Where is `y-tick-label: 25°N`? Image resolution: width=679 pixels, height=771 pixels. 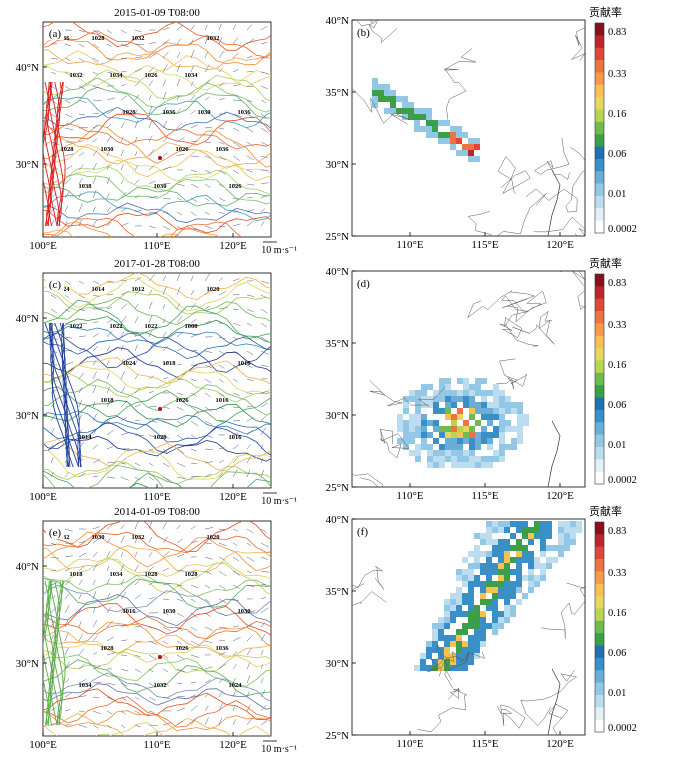 y-tick-label: 25°N is located at coordinates (337, 237).